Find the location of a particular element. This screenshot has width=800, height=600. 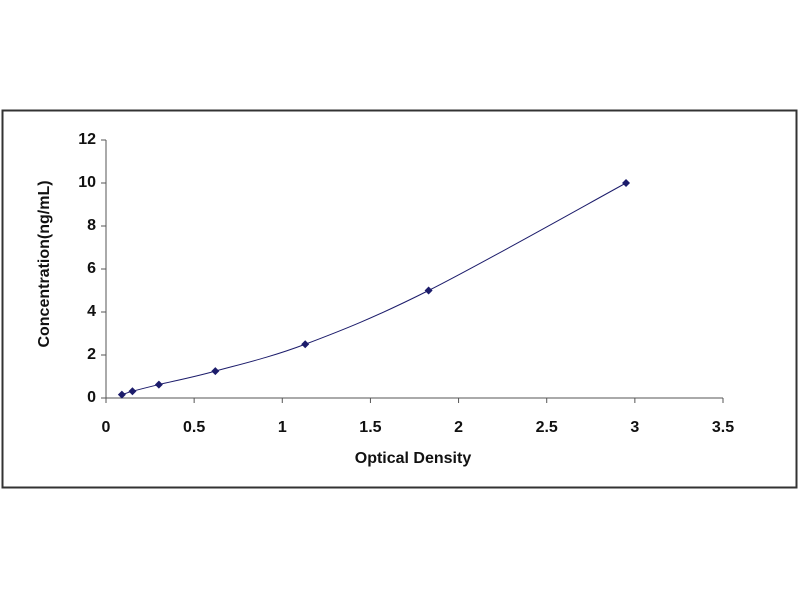

x-tick-label: 3.5 is located at coordinates (723, 427).